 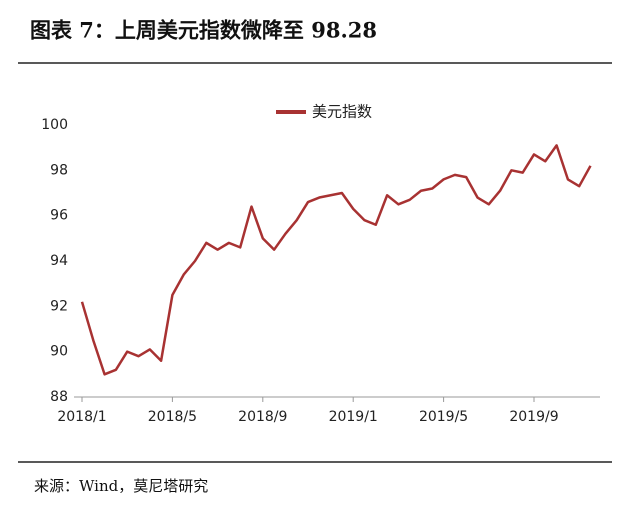 I want to click on x-tick-label: 2018/1, so click(x=81, y=417).